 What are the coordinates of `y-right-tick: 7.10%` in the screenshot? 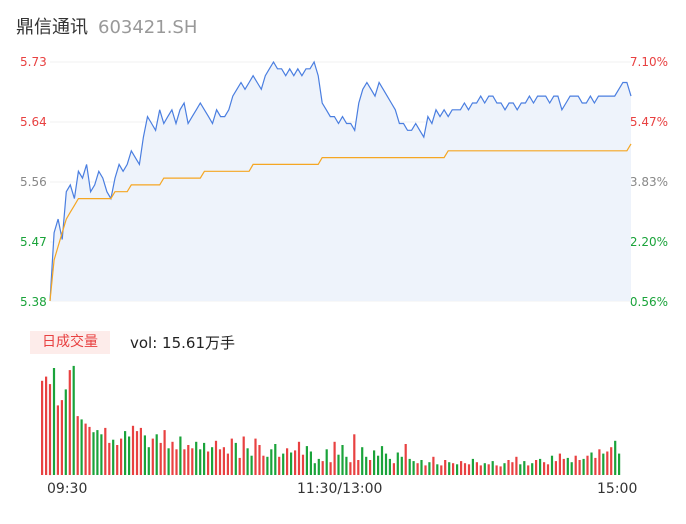 It's located at (648, 62).